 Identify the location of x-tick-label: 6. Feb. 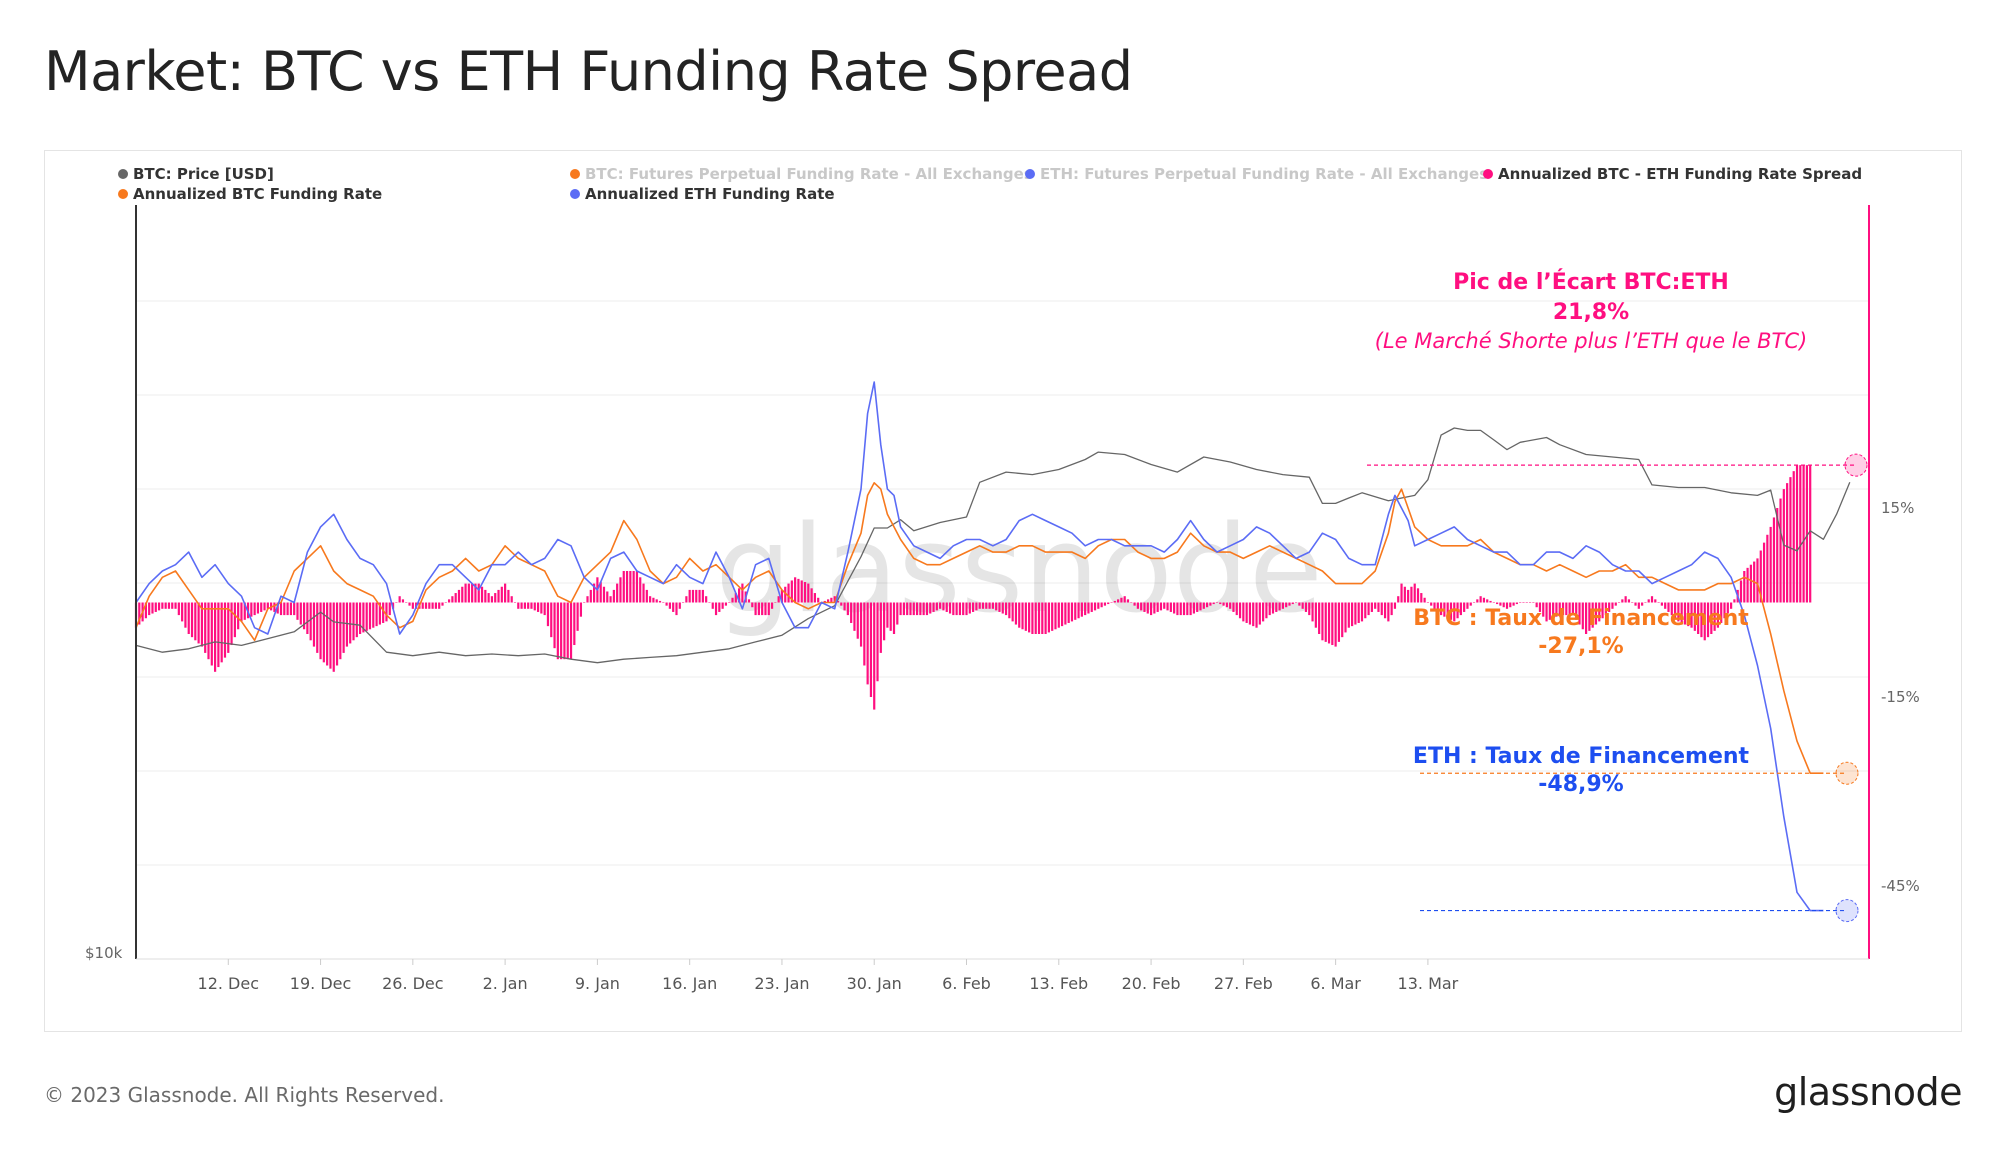
(966, 983).